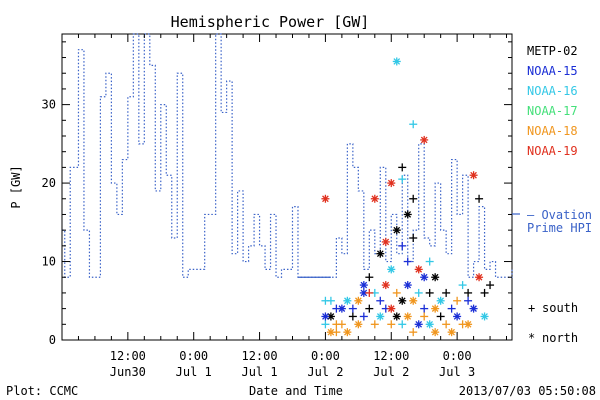 Image resolution: width=600 pixels, height=400 pixels. Describe the element at coordinates (296, 391) in the screenshot. I see `x-axis-label: Date and Time` at that location.